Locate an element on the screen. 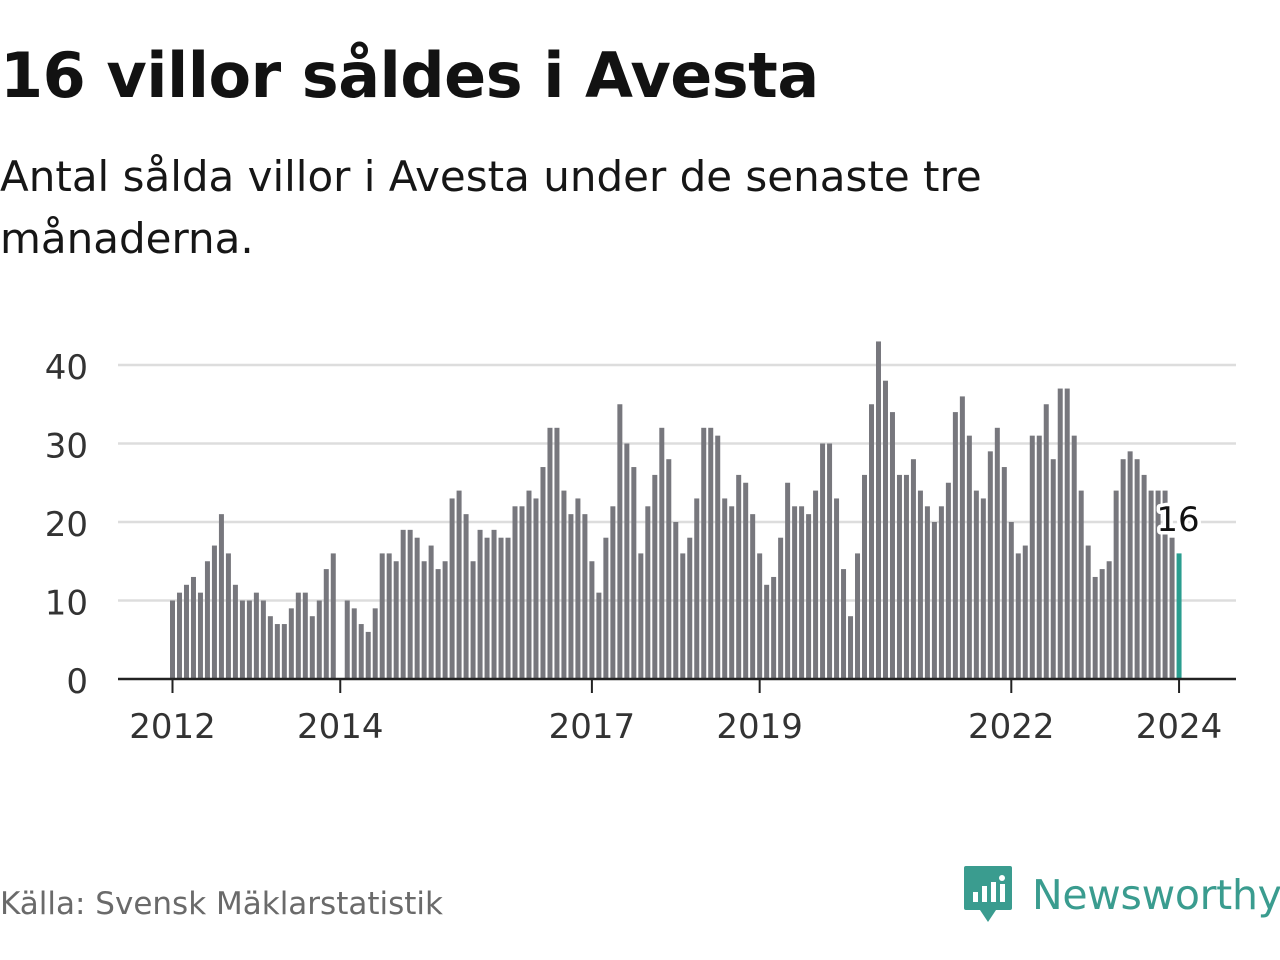  x-axis-ticks: 2012 2014 2017 2019 2022 2024 is located at coordinates (675, 709).